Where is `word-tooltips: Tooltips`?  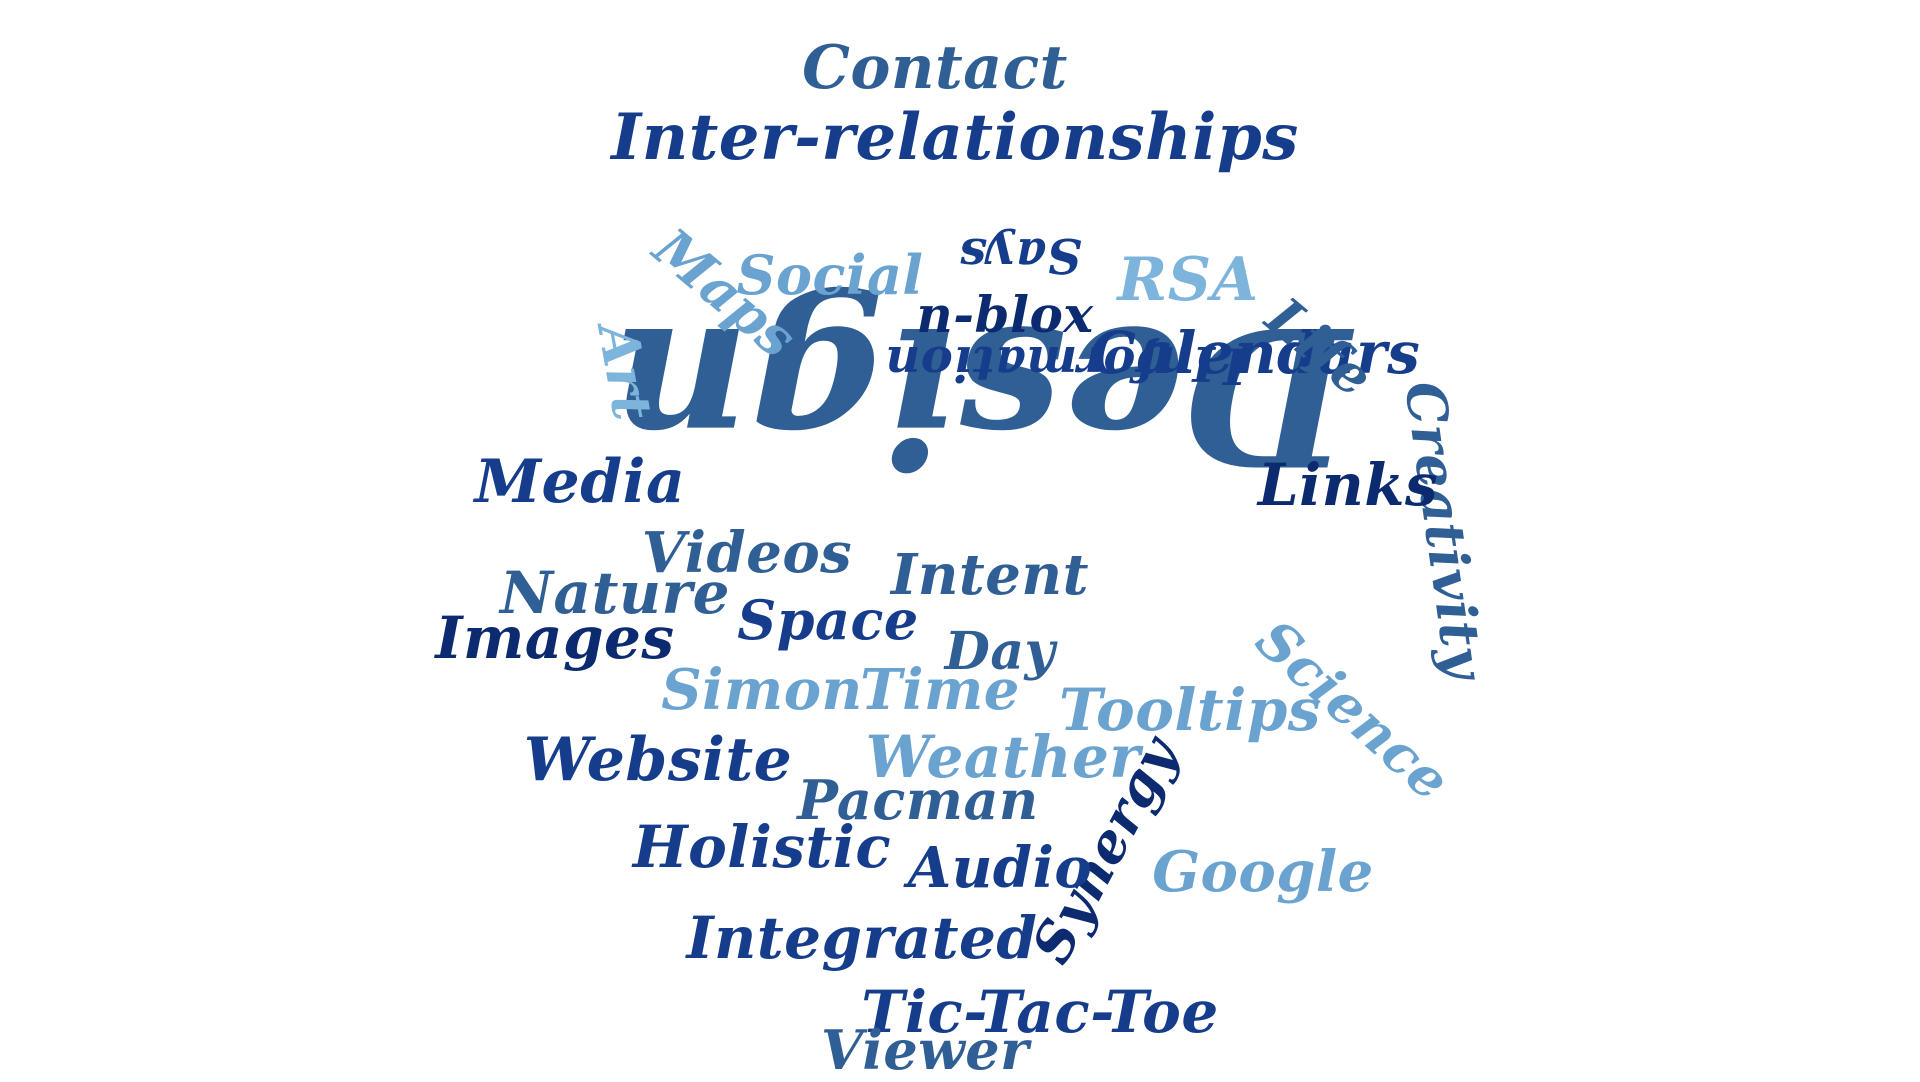 word-tooltips: Tooltips is located at coordinates (1190, 710).